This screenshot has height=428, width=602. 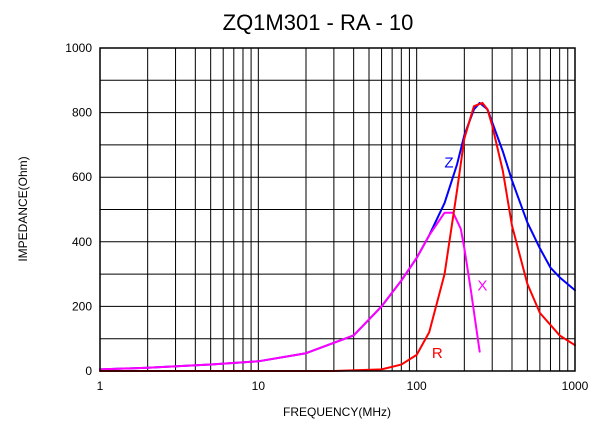 I want to click on series-labels: Z X R, so click(x=459, y=259).